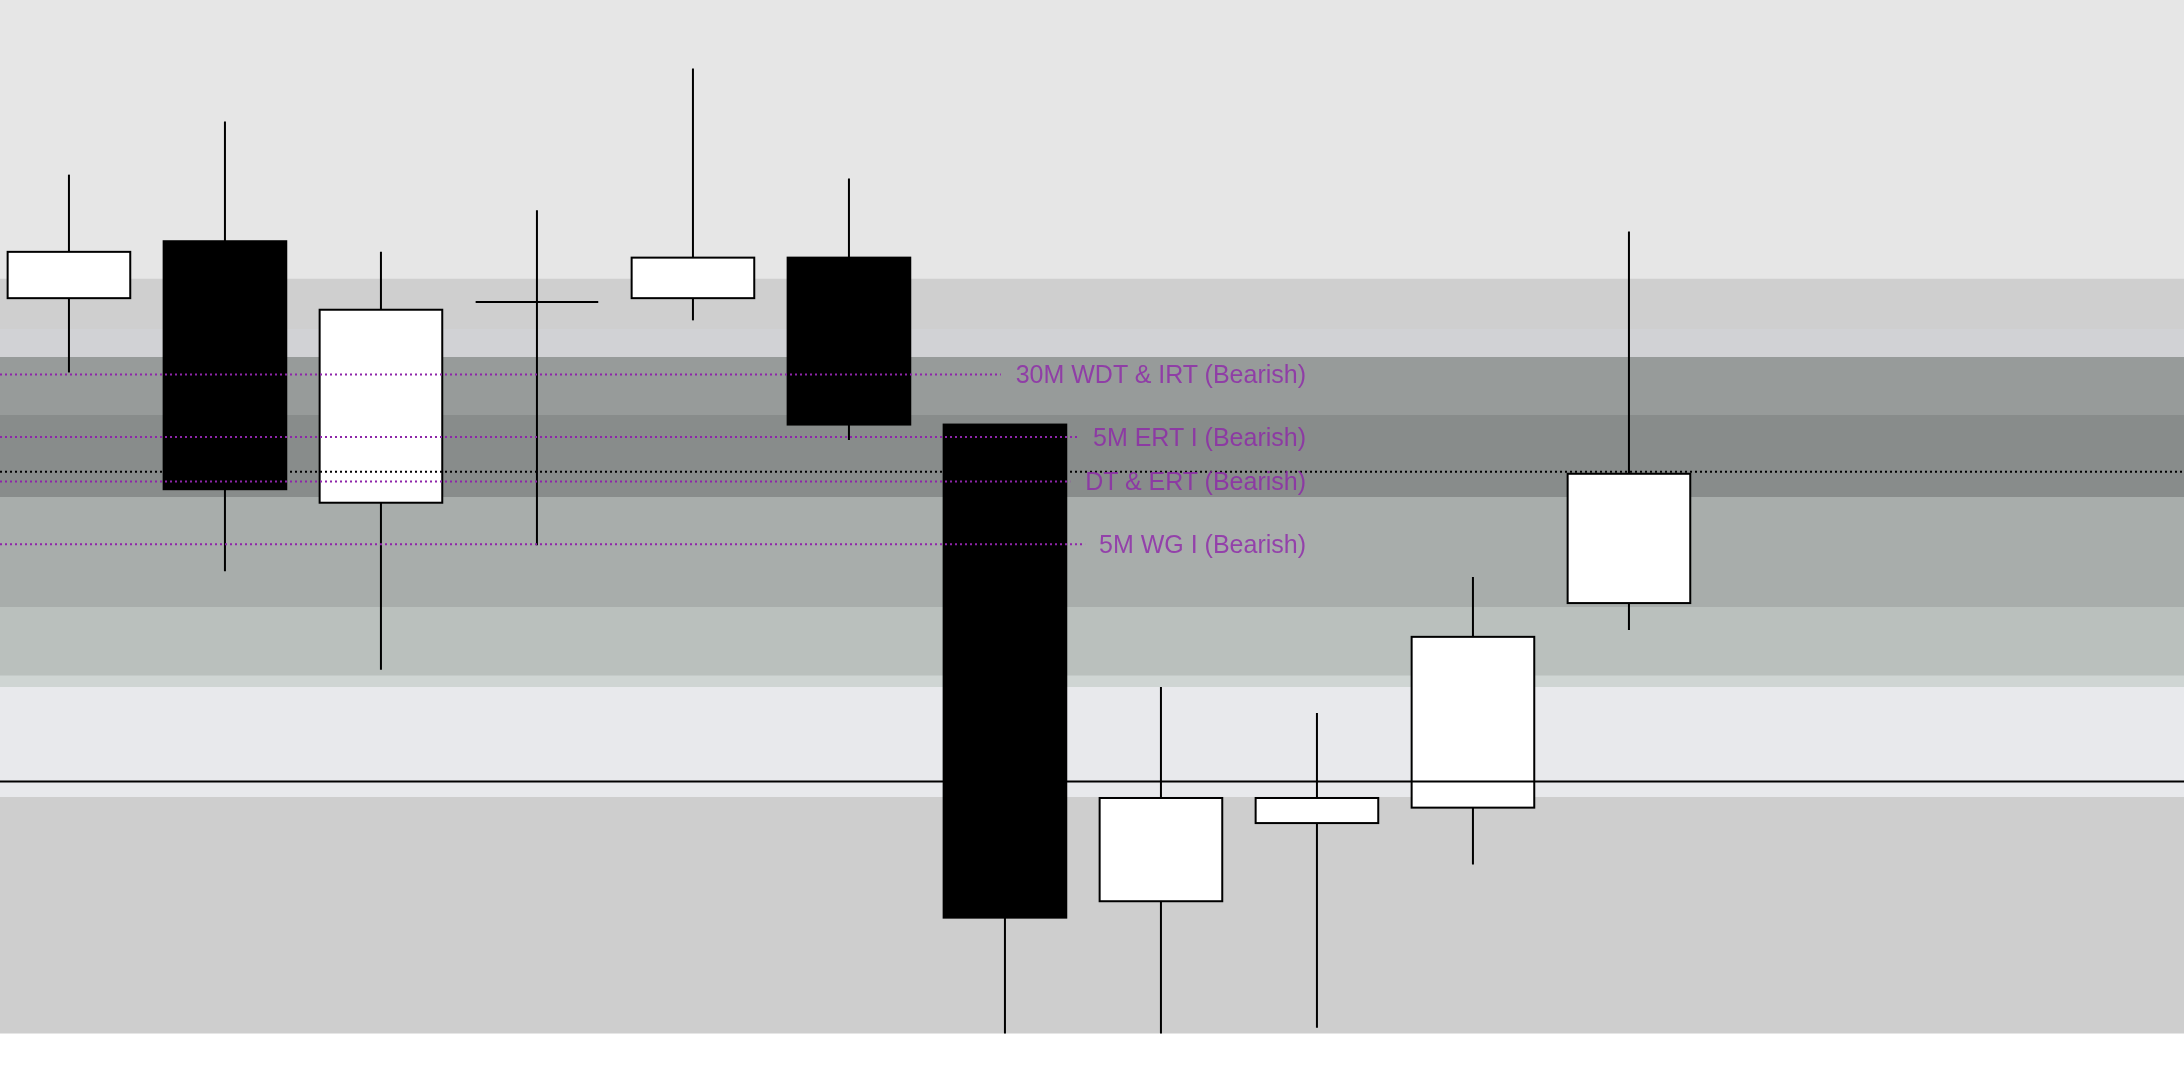 The width and height of the screenshot is (2184, 1082). Describe the element at coordinates (1161, 374) in the screenshot. I see `ref-line-label: 30M WDT & IRT (Bearish)` at that location.